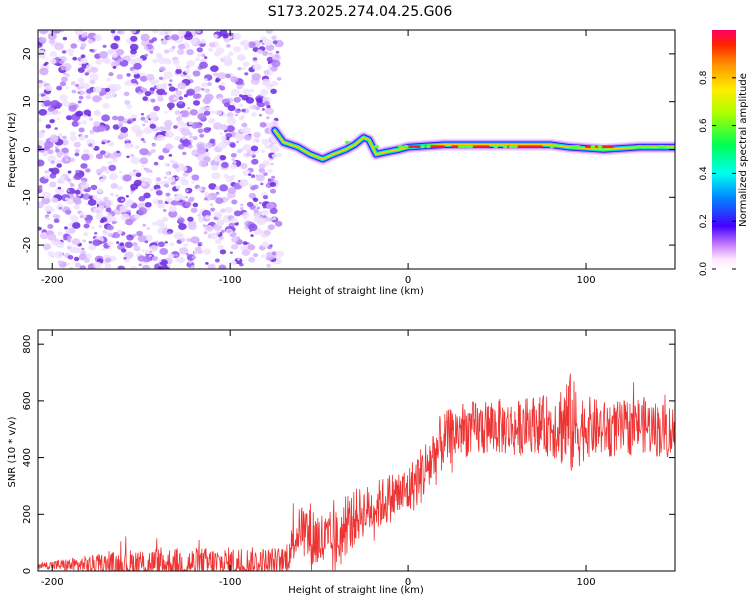 The height and width of the screenshot is (600, 750). I want to click on colorbar-tick-label: 0.6, so click(704, 125).